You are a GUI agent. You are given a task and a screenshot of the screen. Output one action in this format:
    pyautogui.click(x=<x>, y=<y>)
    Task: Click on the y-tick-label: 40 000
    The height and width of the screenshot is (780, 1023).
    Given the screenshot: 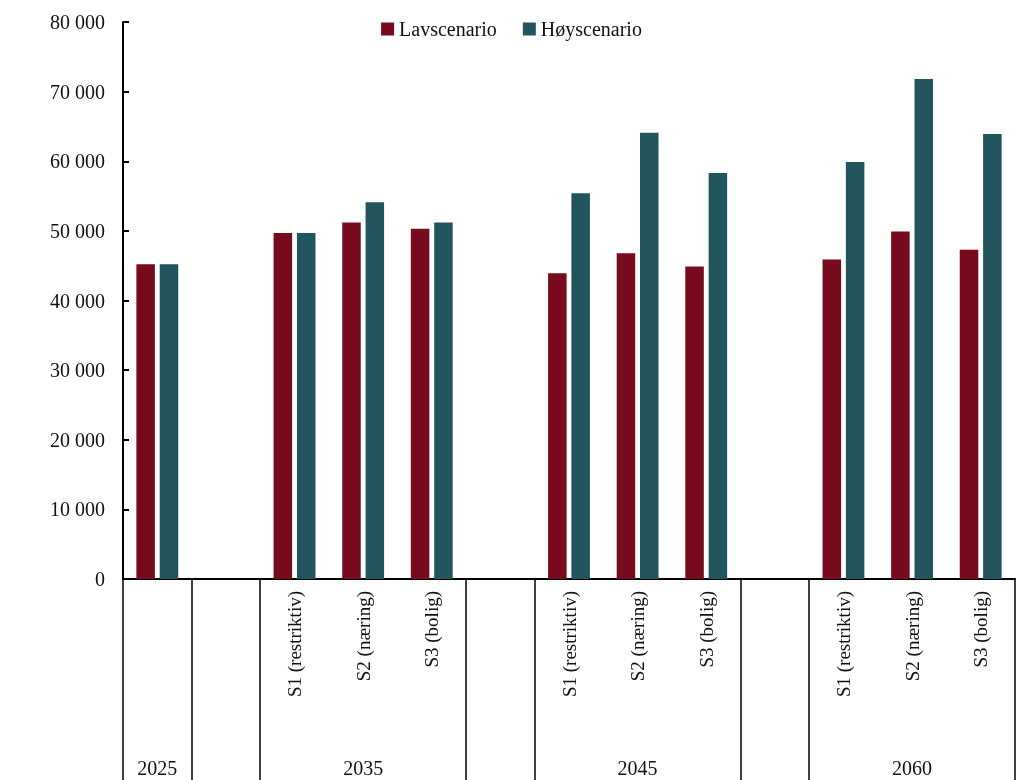 What is the action you would take?
    pyautogui.click(x=77, y=300)
    